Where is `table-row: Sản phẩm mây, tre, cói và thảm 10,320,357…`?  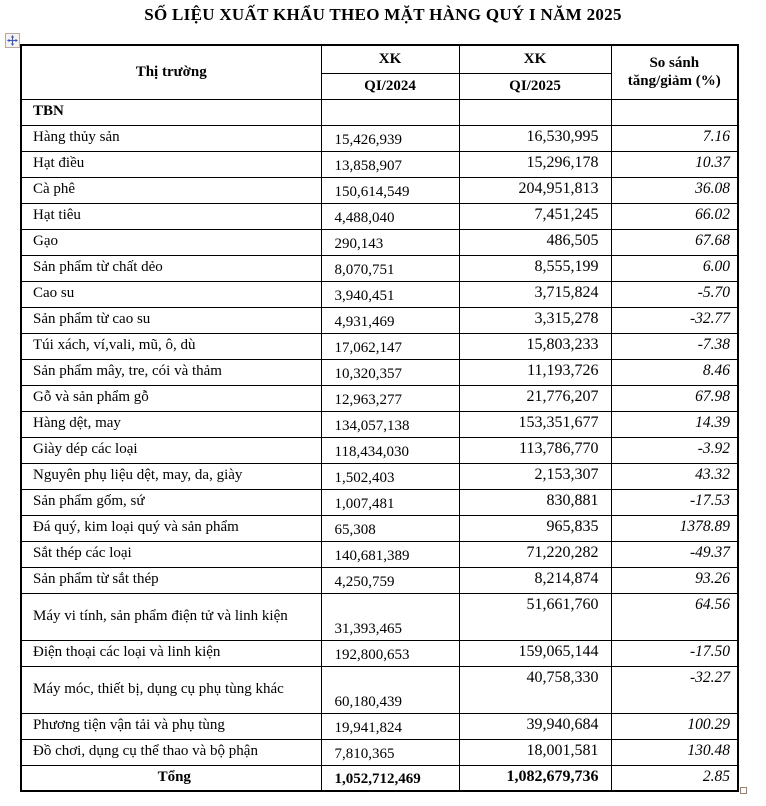 table-row: Sản phẩm mây, tre, cói và thảm 10,320,357… is located at coordinates (379, 372).